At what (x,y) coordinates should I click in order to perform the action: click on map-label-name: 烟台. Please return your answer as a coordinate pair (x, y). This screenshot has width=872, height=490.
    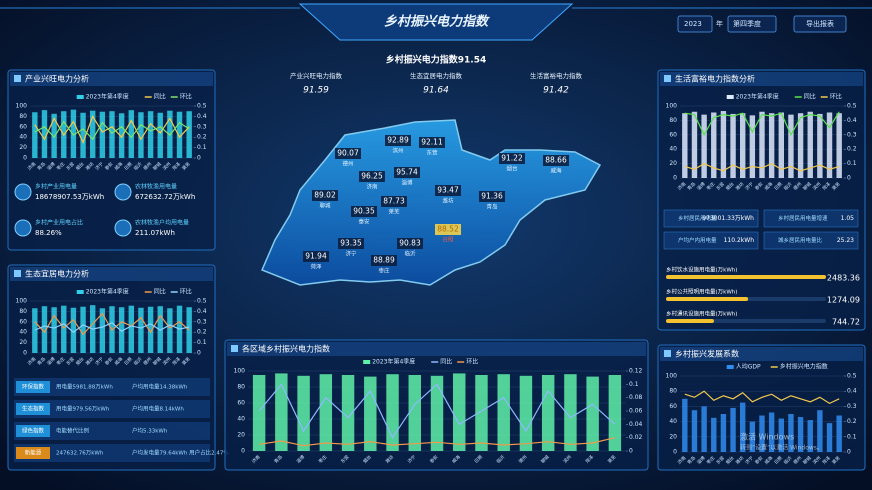
    Looking at the image, I should click on (512, 169).